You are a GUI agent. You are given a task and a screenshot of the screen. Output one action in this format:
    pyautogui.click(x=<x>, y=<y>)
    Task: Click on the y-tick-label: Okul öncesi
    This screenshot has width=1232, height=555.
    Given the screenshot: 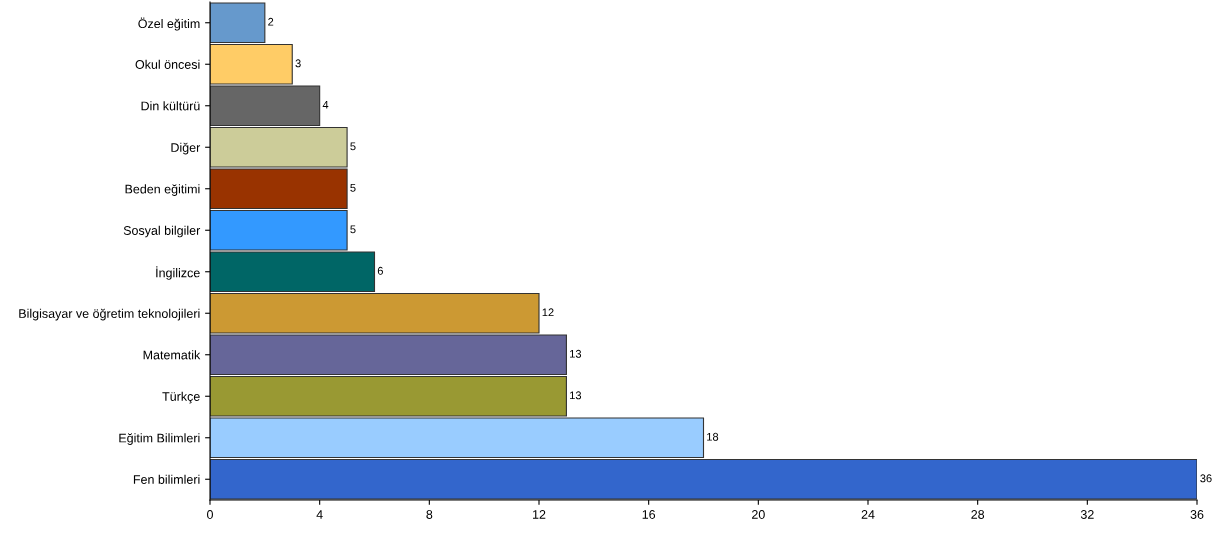 What is the action you would take?
    pyautogui.click(x=167, y=64)
    